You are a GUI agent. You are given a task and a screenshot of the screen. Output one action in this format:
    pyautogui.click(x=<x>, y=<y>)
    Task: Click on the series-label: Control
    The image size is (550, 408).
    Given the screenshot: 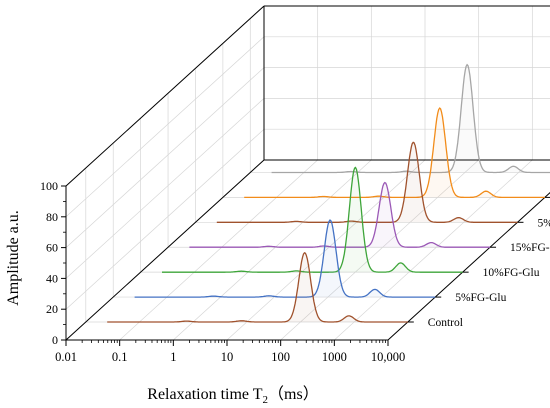 What is the action you would take?
    pyautogui.click(x=445, y=323)
    